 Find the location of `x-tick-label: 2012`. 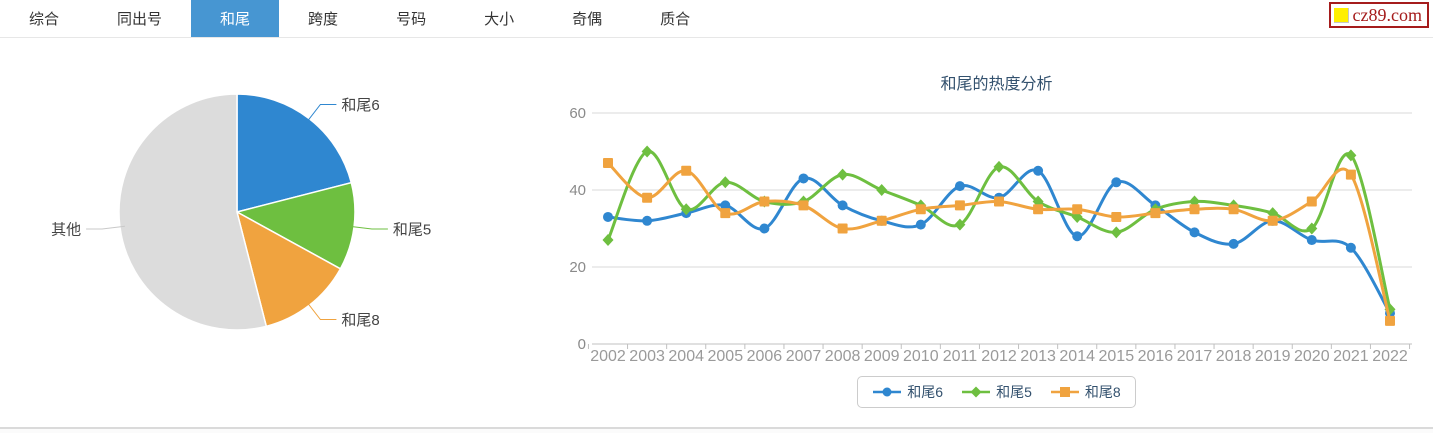

x-tick-label: 2012 is located at coordinates (999, 356).